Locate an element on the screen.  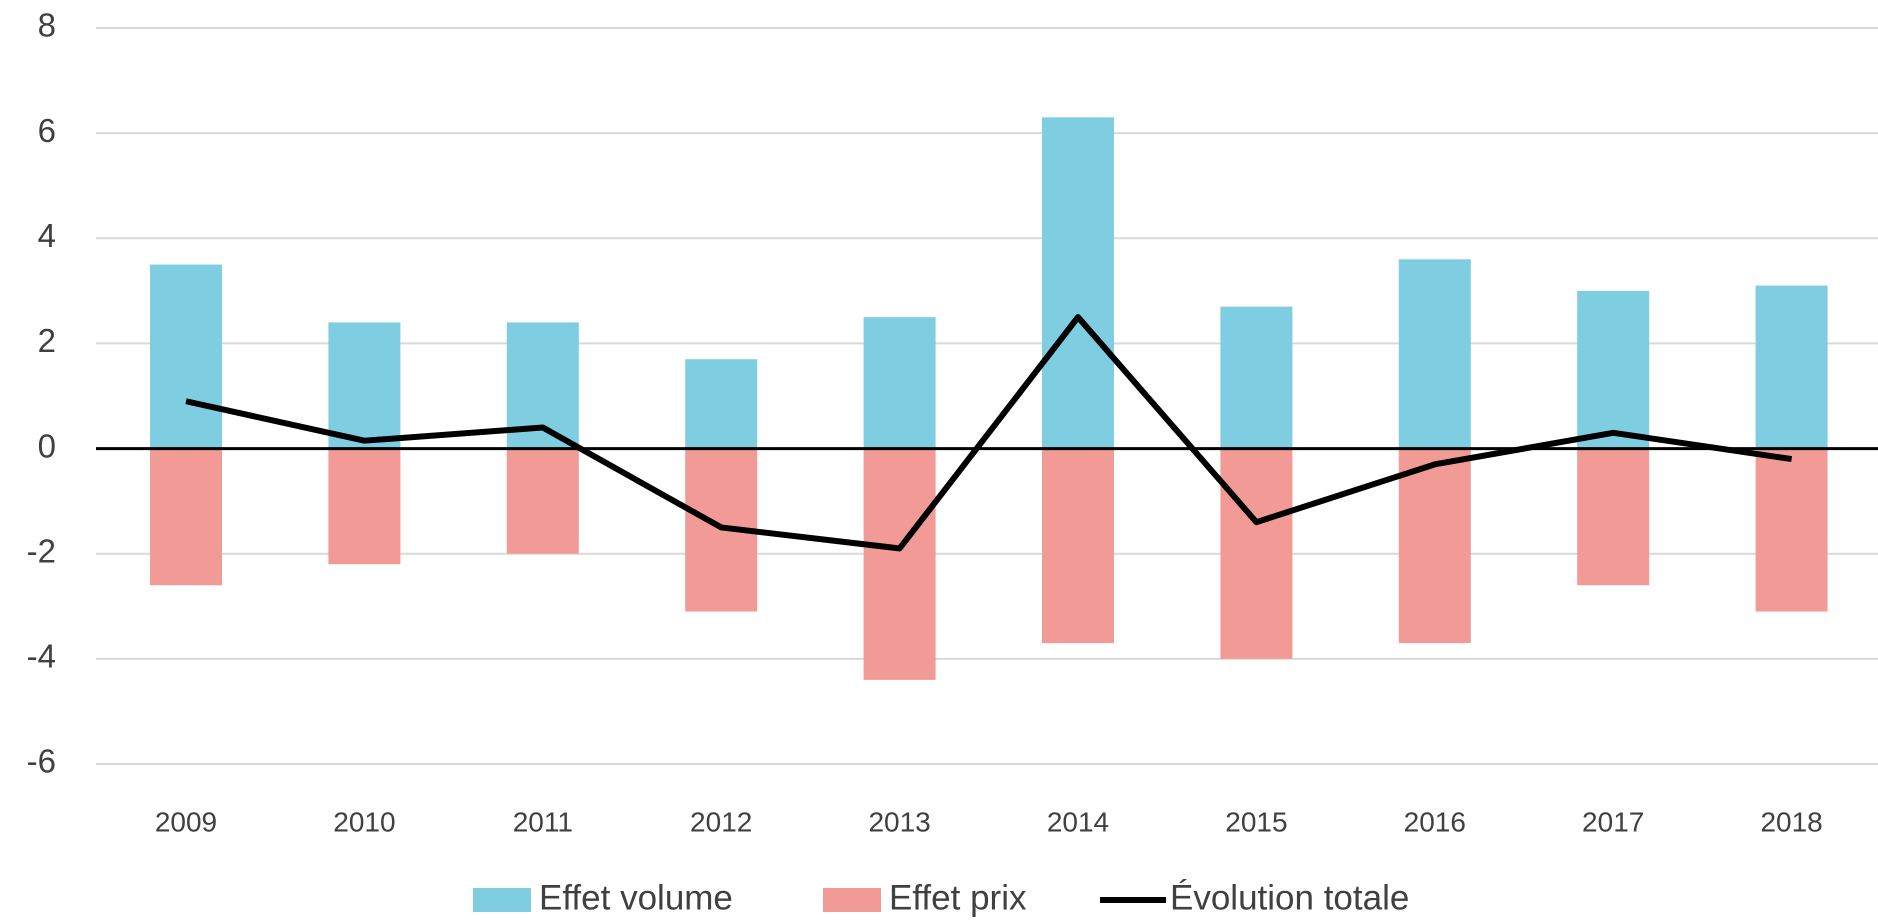
y-tick-label: 0 is located at coordinates (47, 445).